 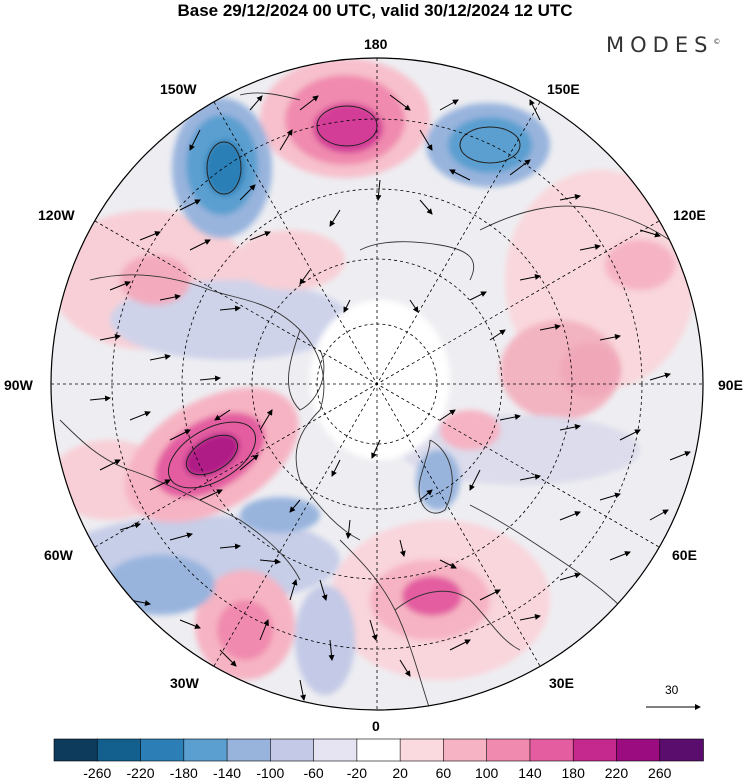 I want to click on anomaly-center-mid-atlantic-high, so click(x=245, y=630).